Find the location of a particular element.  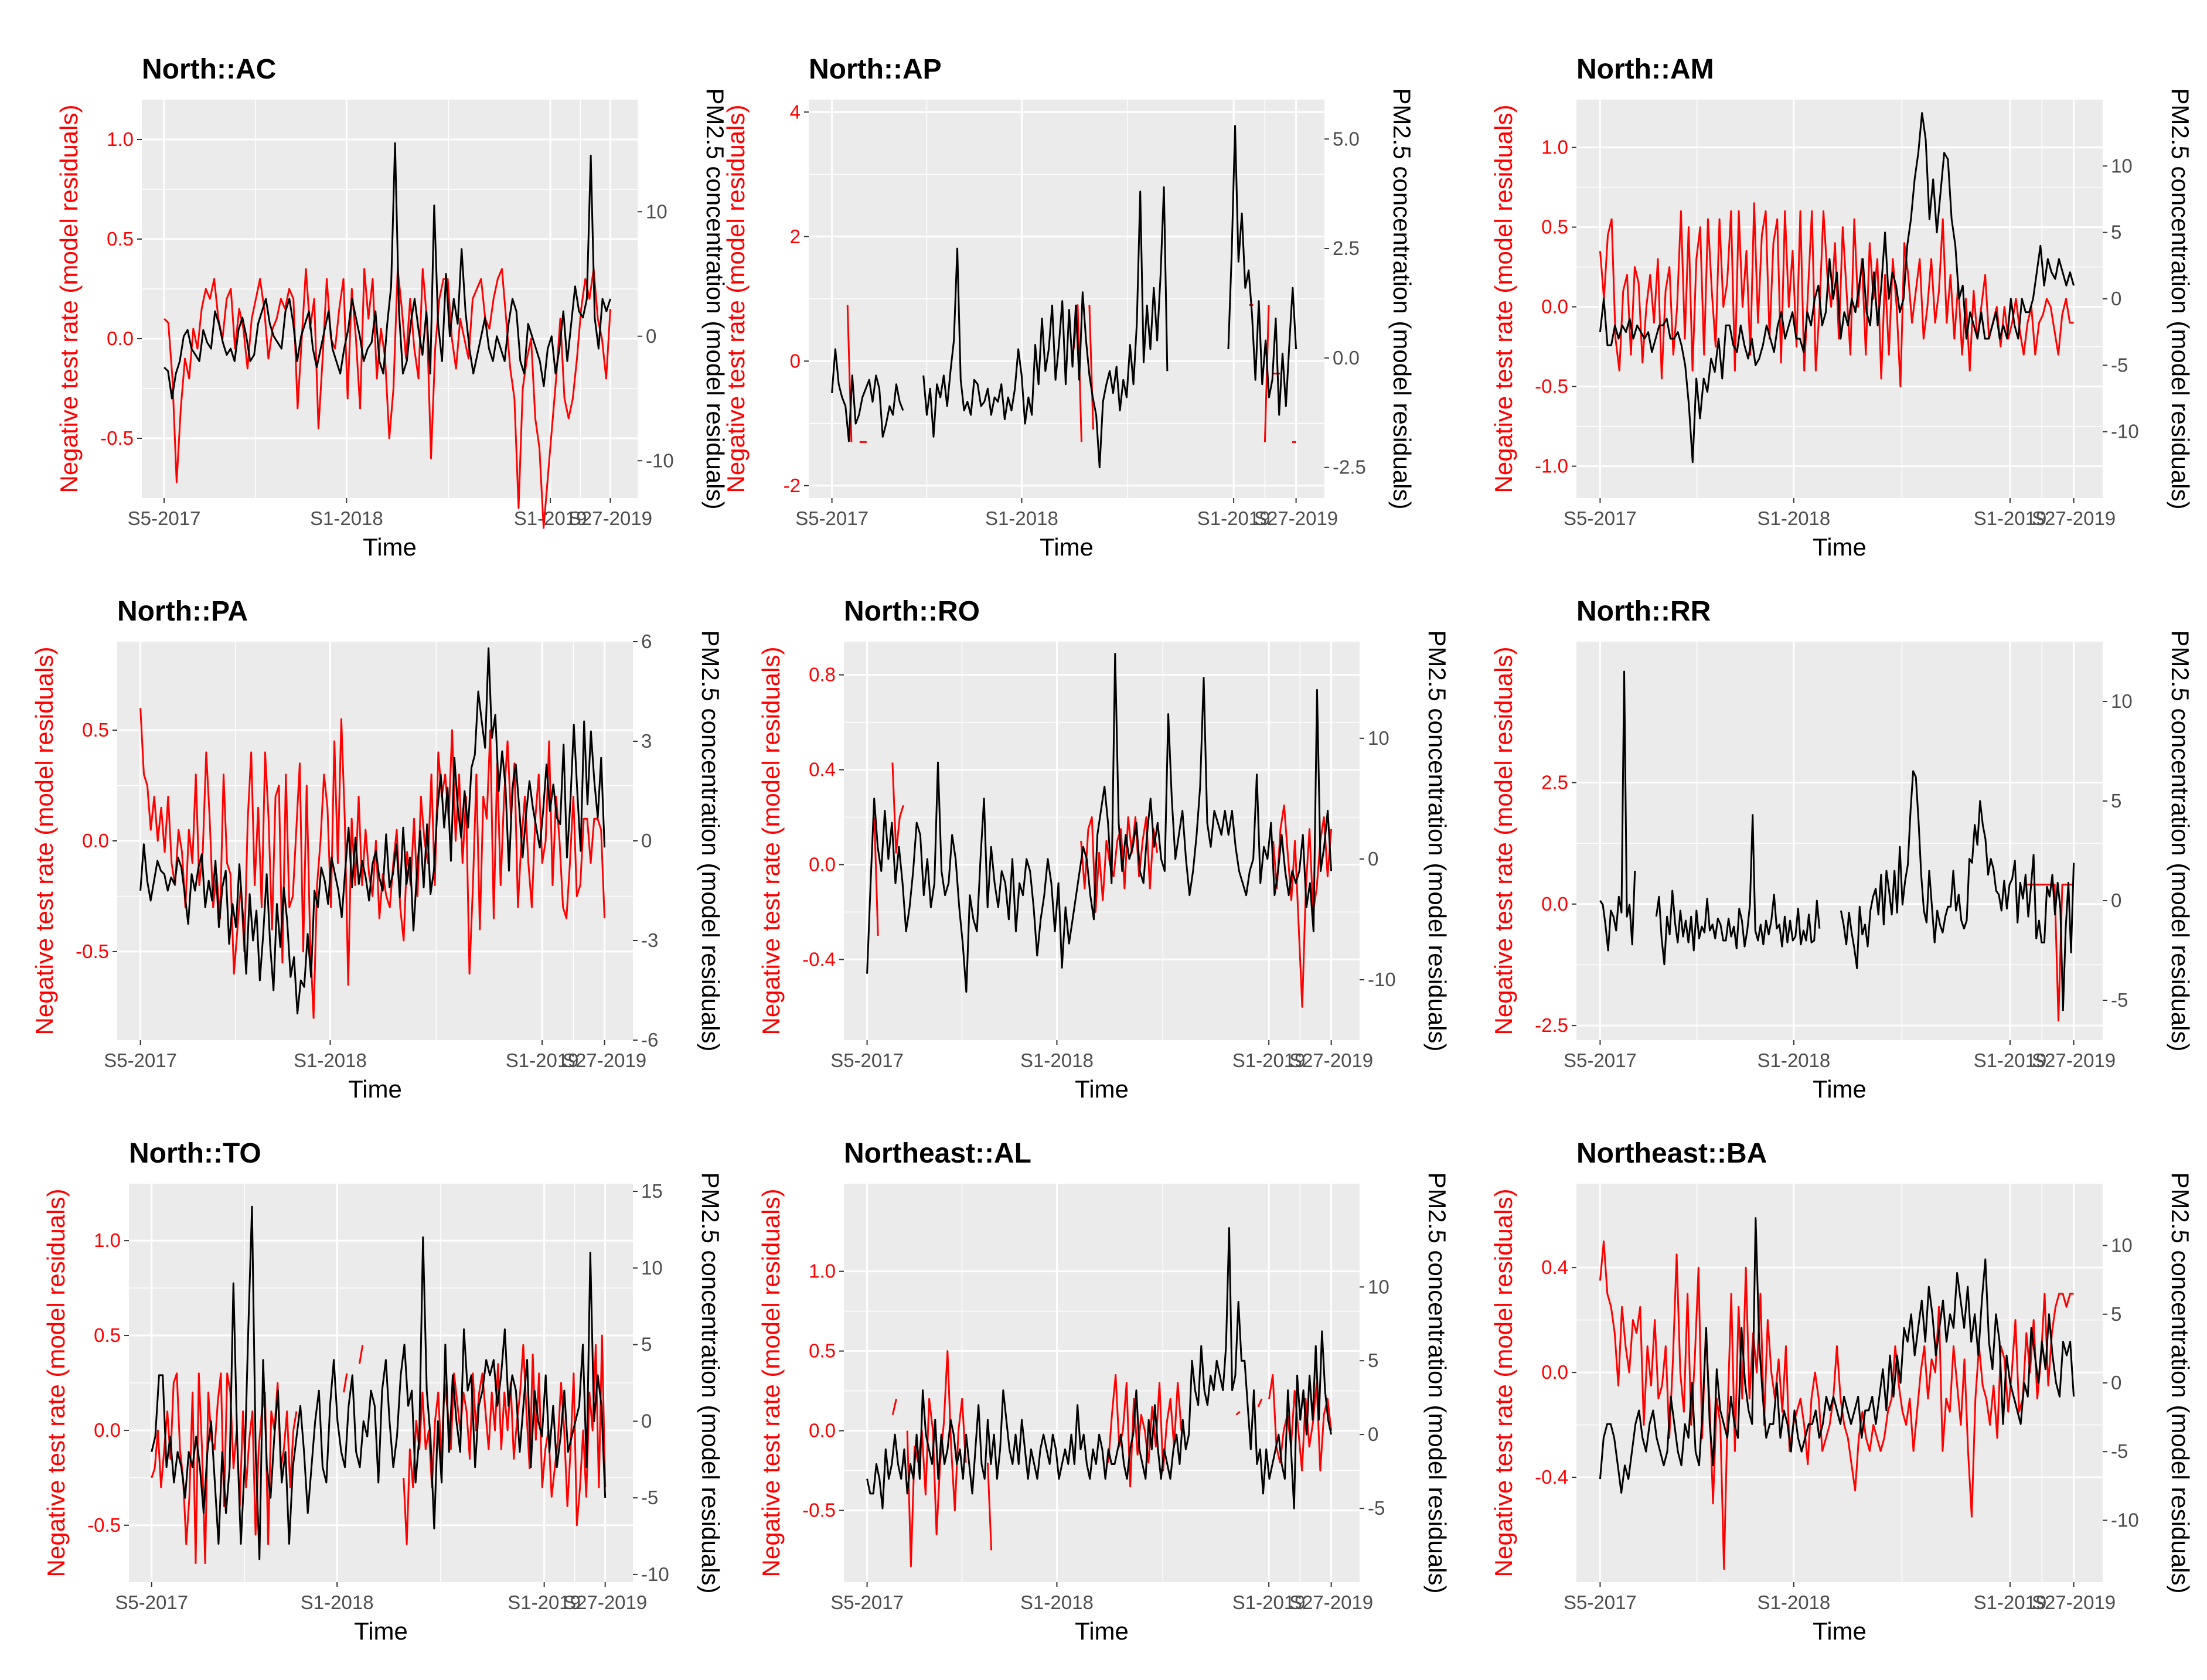

left-tick-label: 4 is located at coordinates (795, 111).